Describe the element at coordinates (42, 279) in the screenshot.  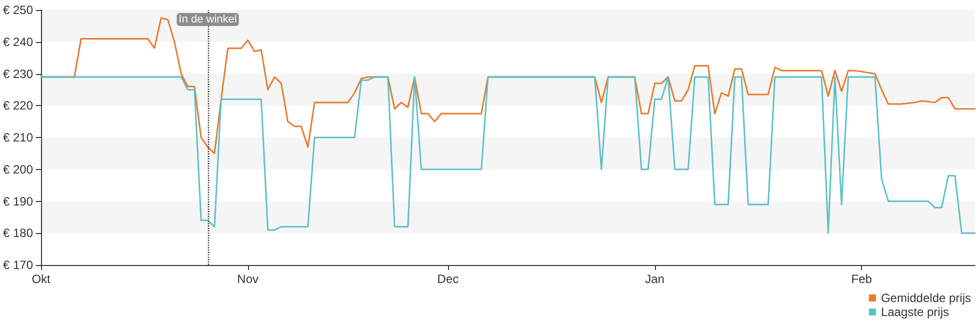
I see `x-tick-label: Okt` at that location.